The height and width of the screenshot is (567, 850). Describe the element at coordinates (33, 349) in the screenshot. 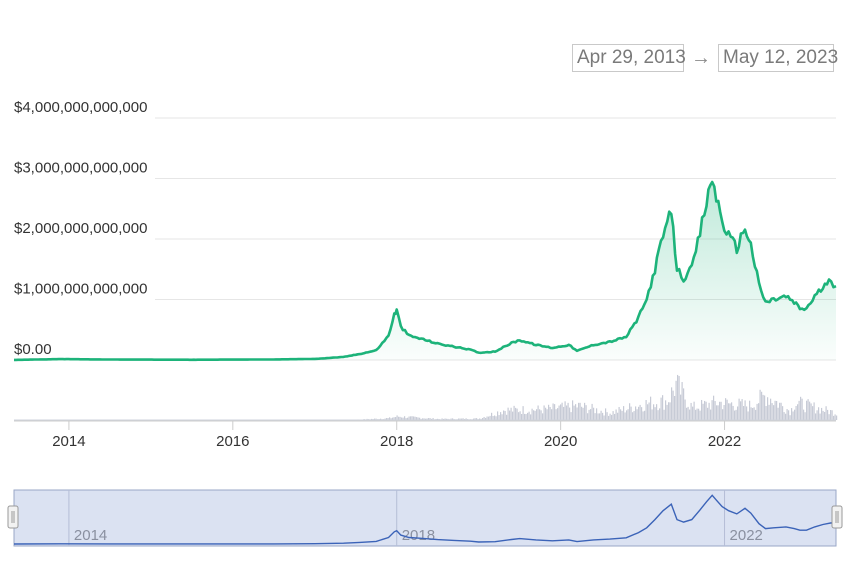

I see `y-tick-label: $0.00` at that location.